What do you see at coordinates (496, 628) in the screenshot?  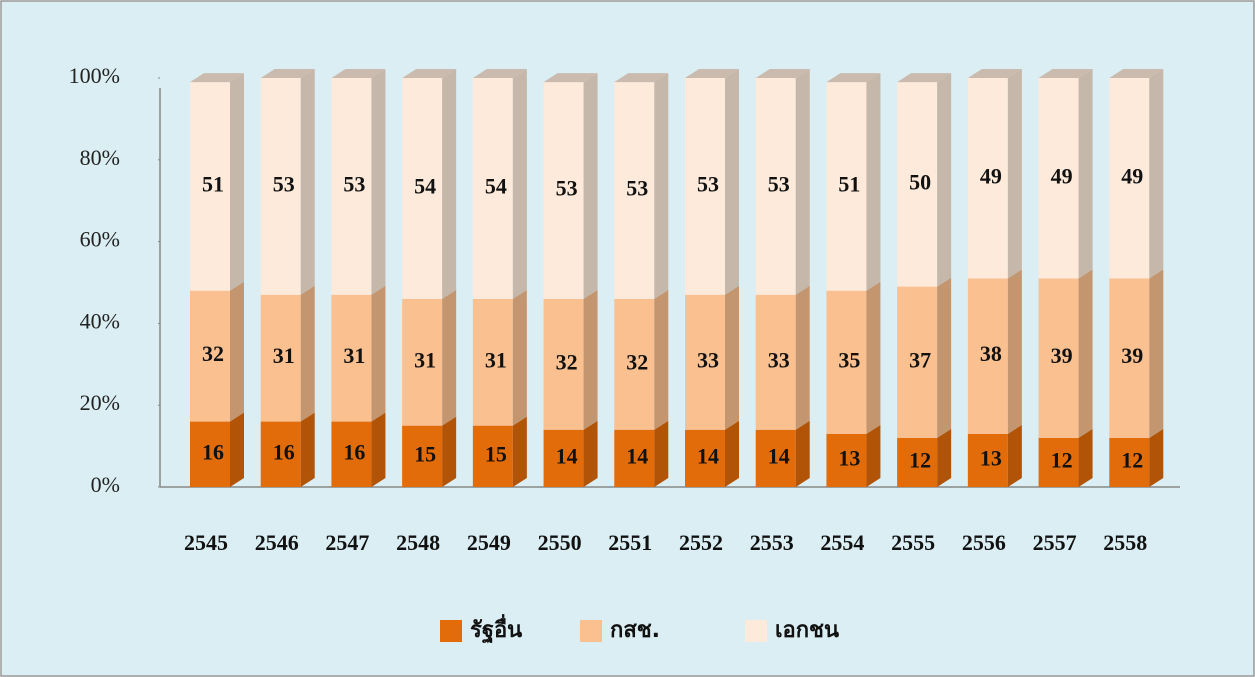 I see `legend-label: รัฐอื่น` at bounding box center [496, 628].